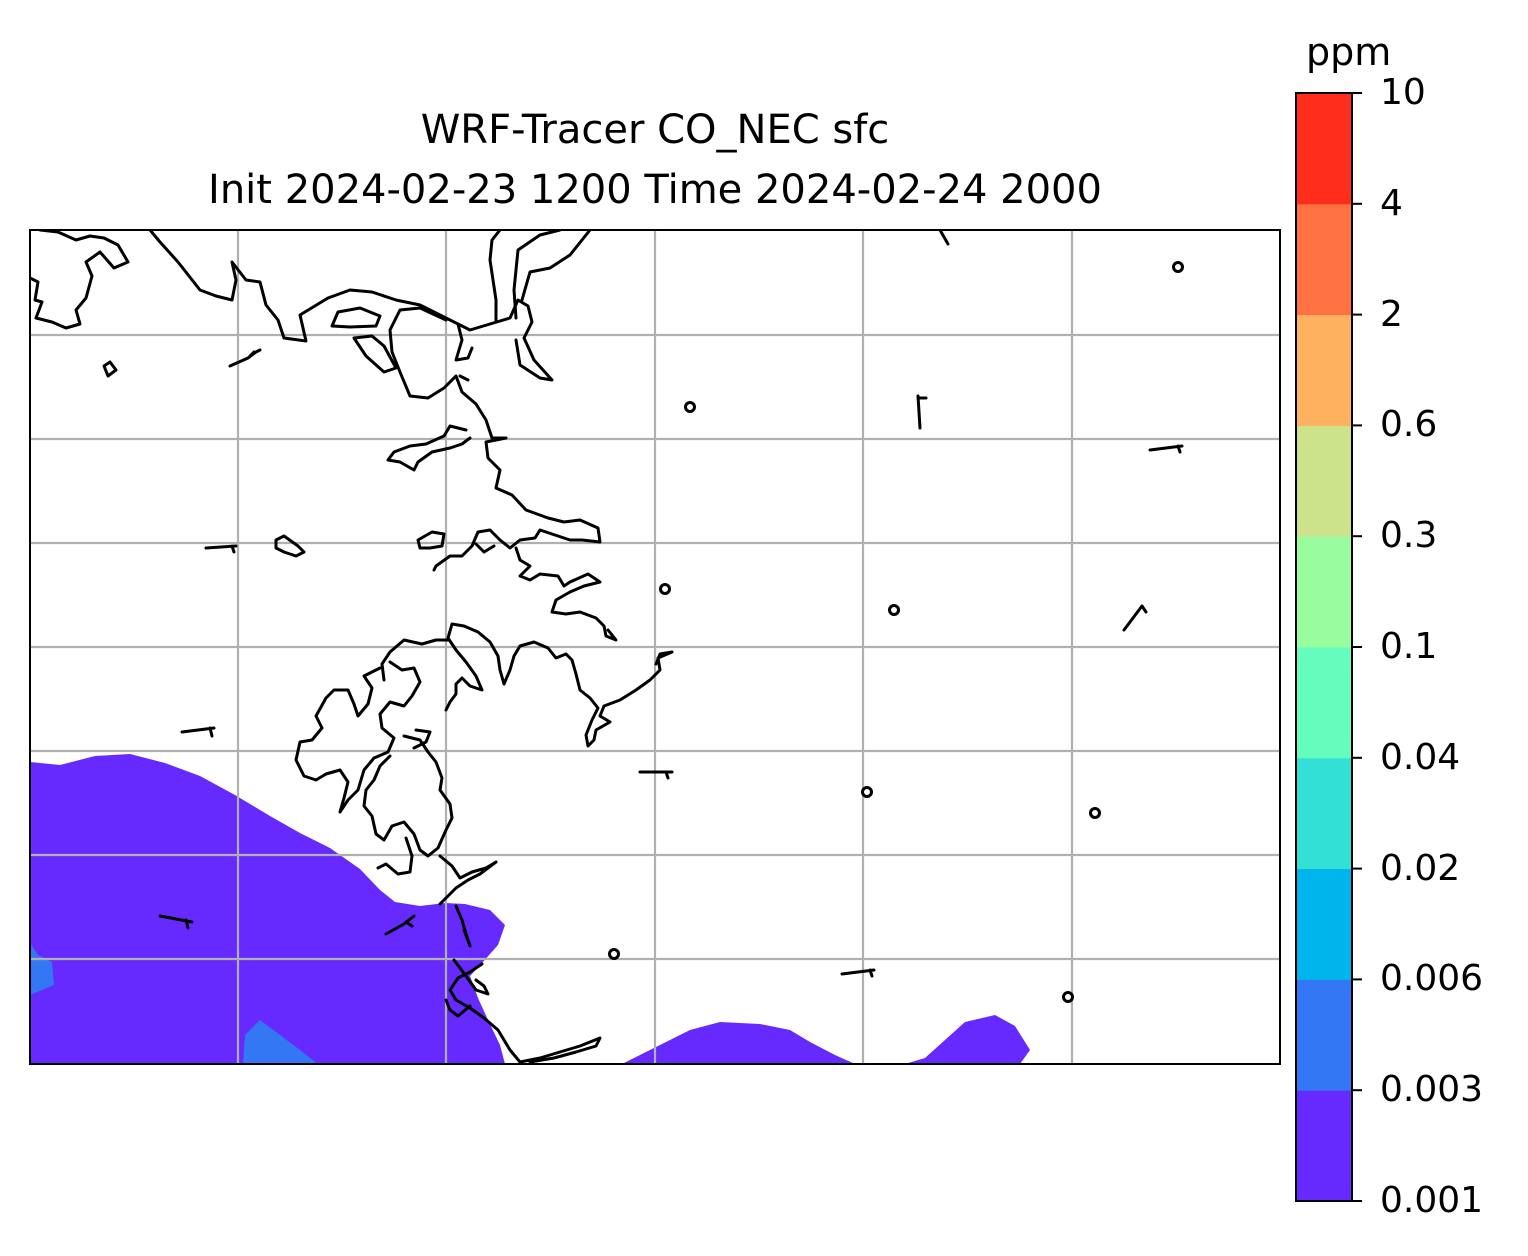  What do you see at coordinates (280, 1042) in the screenshot?
I see `tracer-contour-second-south` at bounding box center [280, 1042].